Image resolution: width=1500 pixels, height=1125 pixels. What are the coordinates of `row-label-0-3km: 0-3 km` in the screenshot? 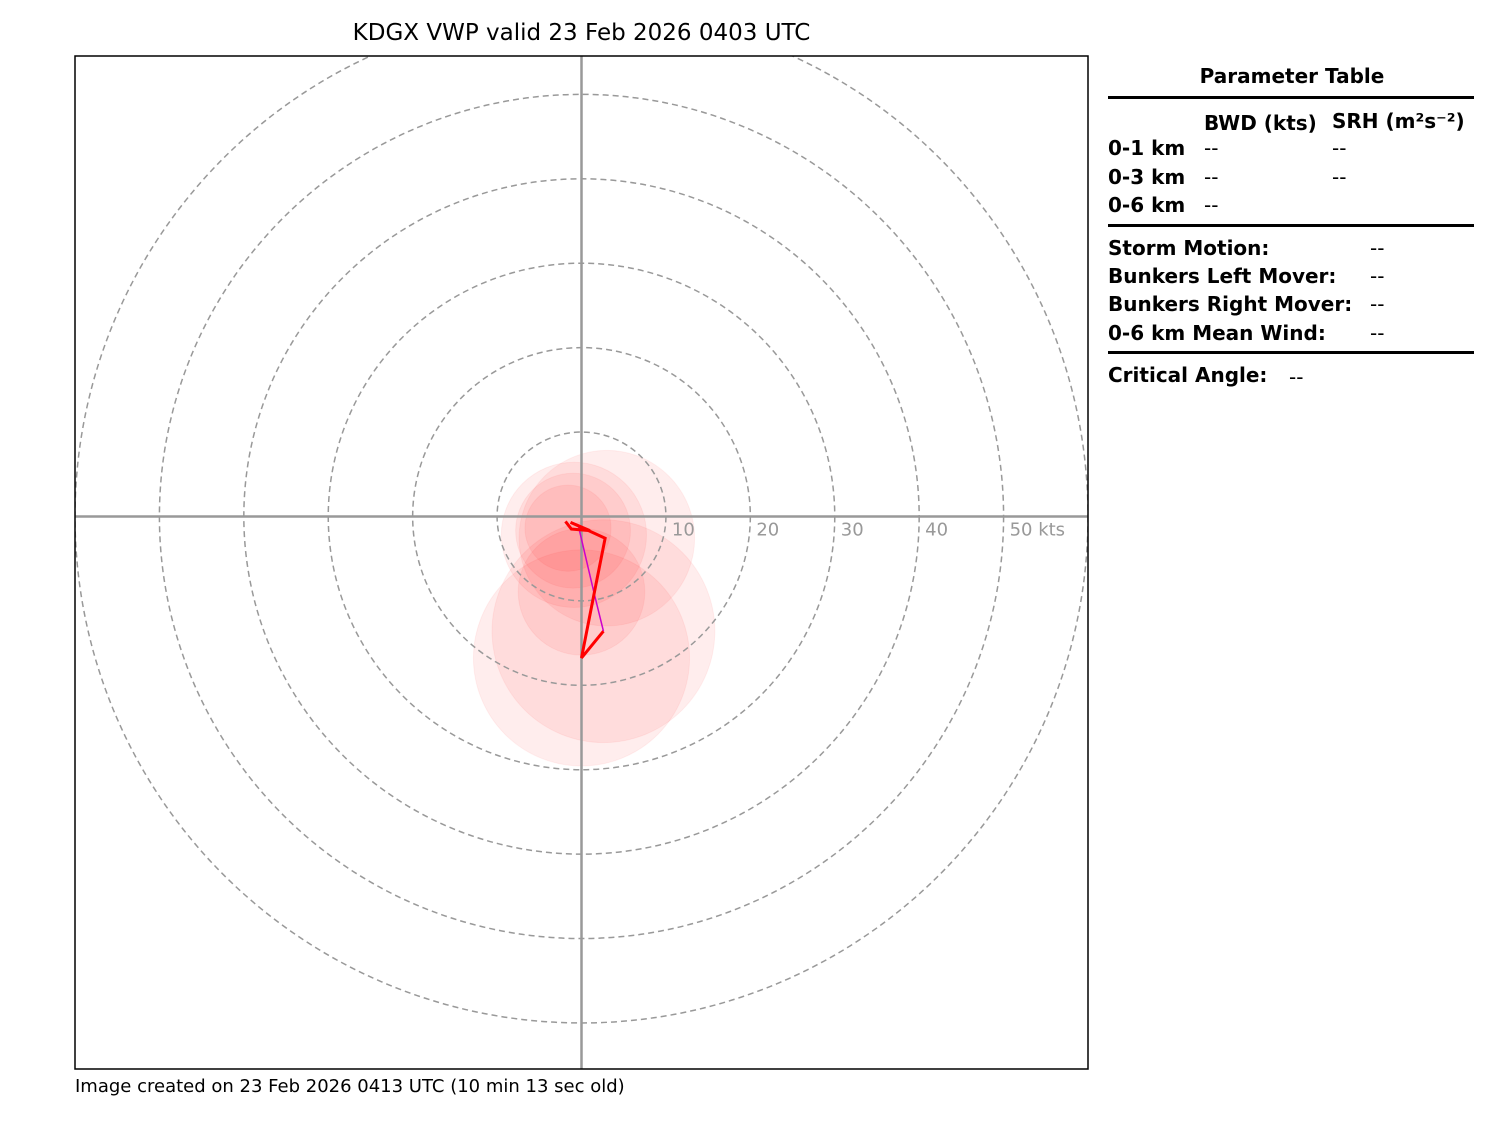 It's located at (1147, 177).